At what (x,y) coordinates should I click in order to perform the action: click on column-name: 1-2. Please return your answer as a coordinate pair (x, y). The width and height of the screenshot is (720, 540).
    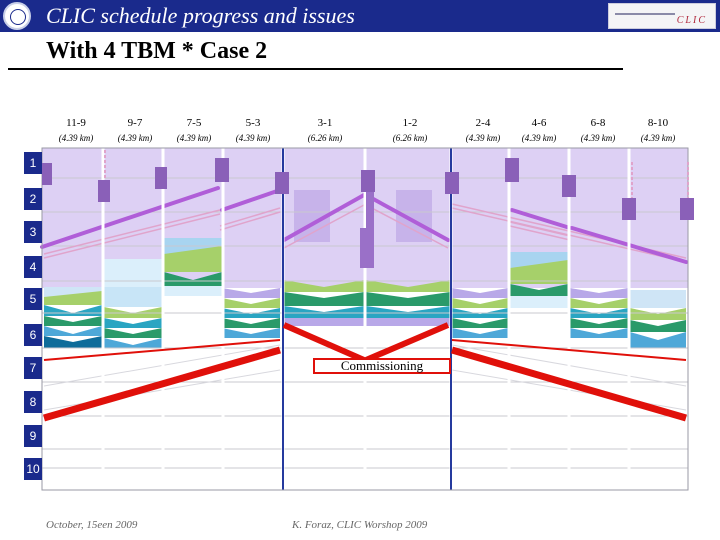
    Looking at the image, I should click on (410, 123).